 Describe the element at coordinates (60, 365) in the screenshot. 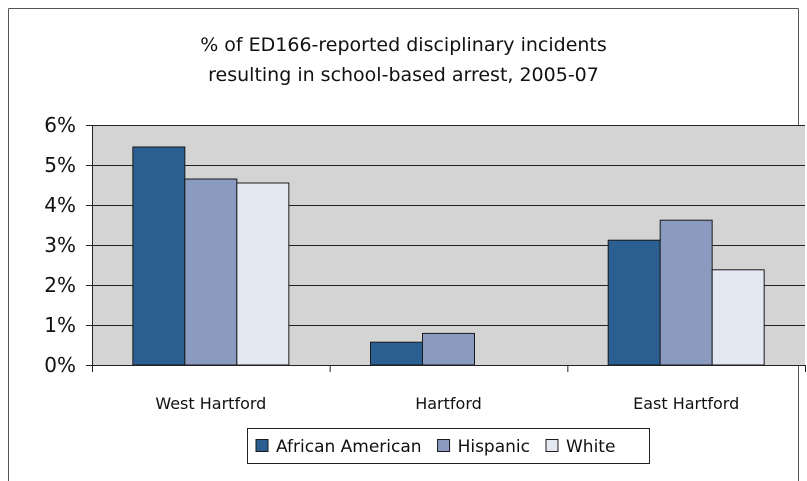

I see `y-tick-label-0: 0%` at that location.